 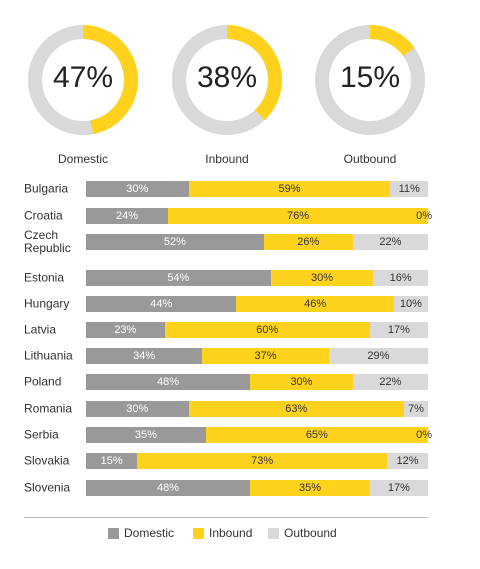 What do you see at coordinates (226, 517) in the screenshot?
I see `legend-divider` at bounding box center [226, 517].